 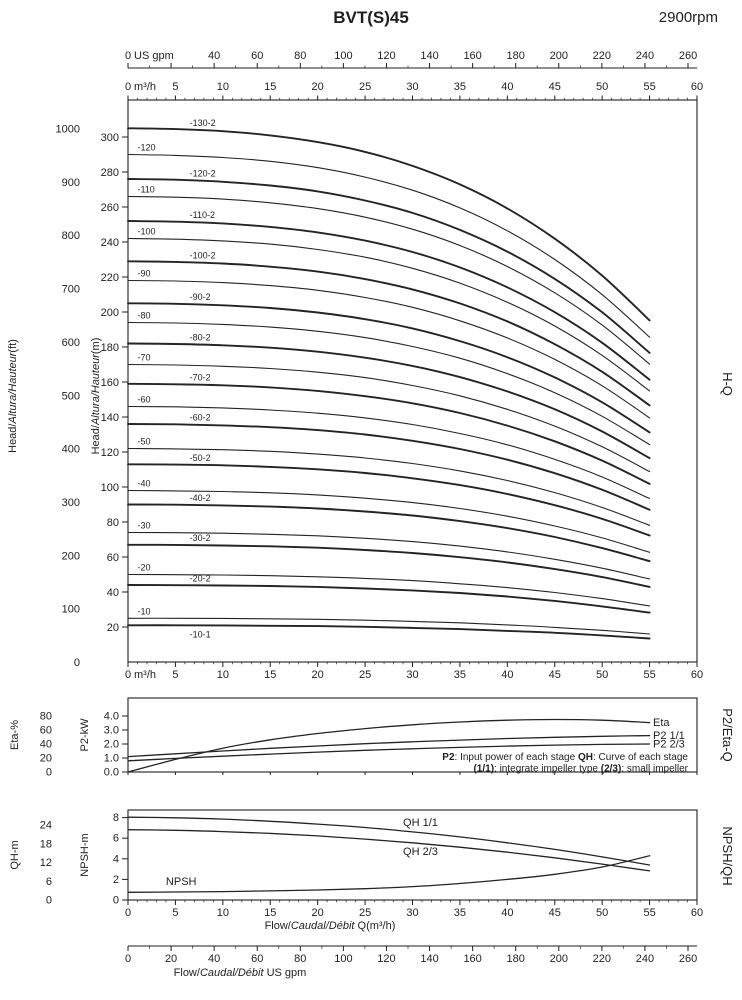 I want to click on hq-curve--20-2, so click(x=389, y=599).